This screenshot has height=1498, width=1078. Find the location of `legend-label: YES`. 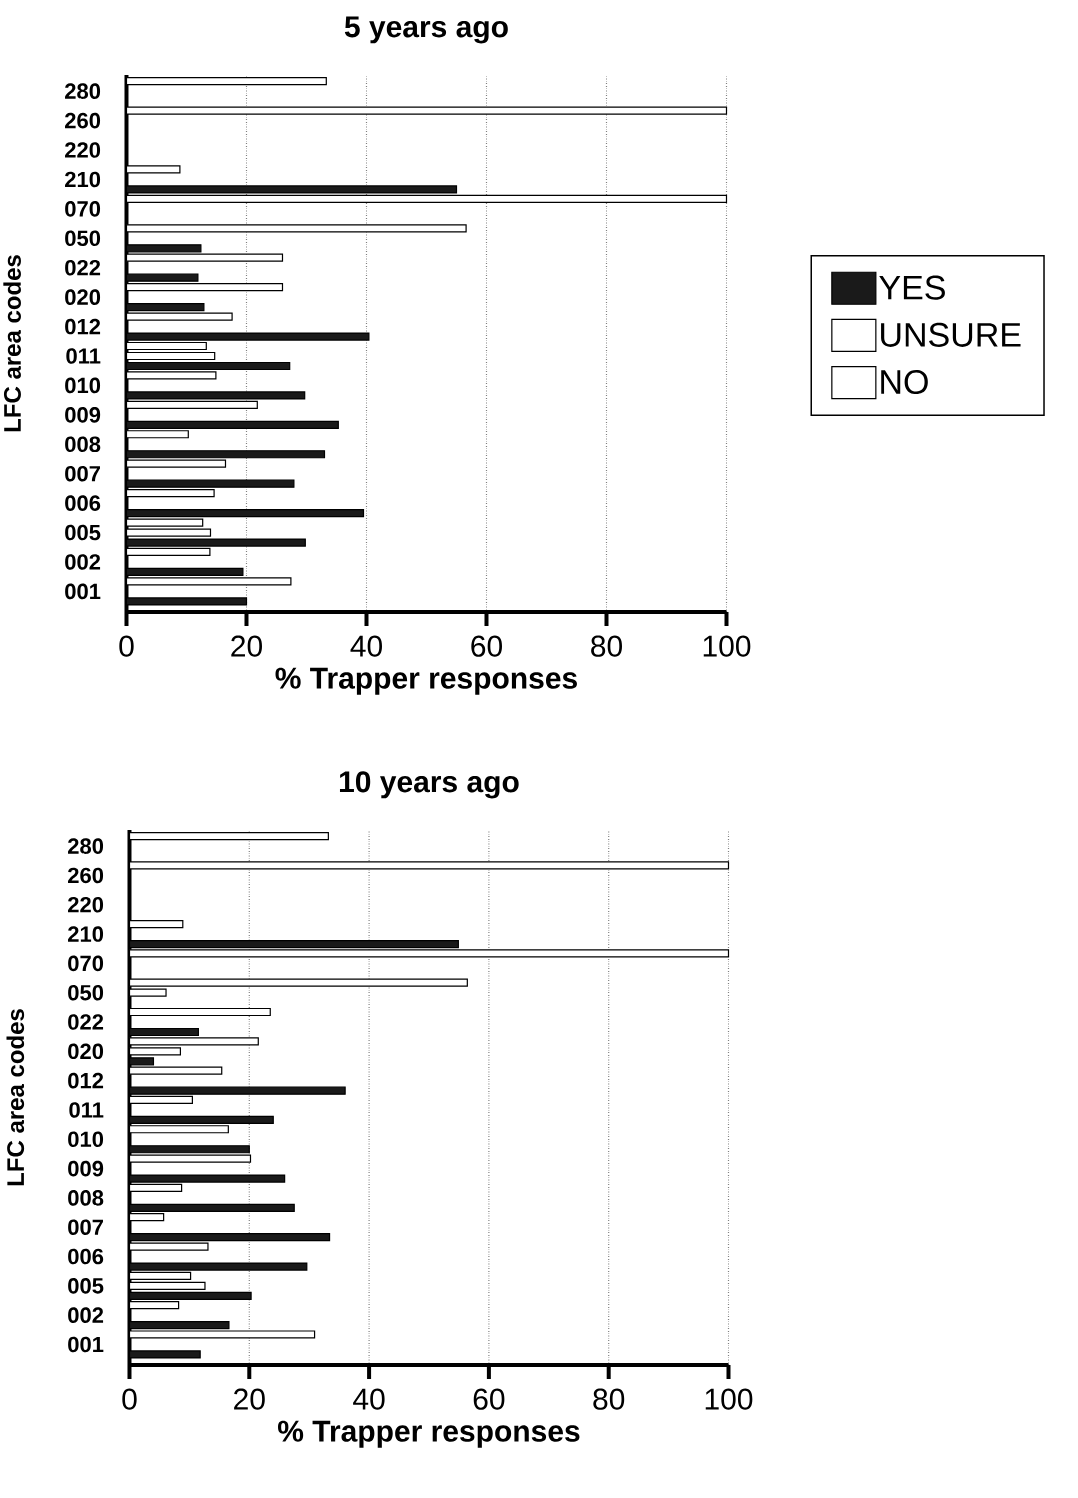

legend-label: YES is located at coordinates (911, 287).